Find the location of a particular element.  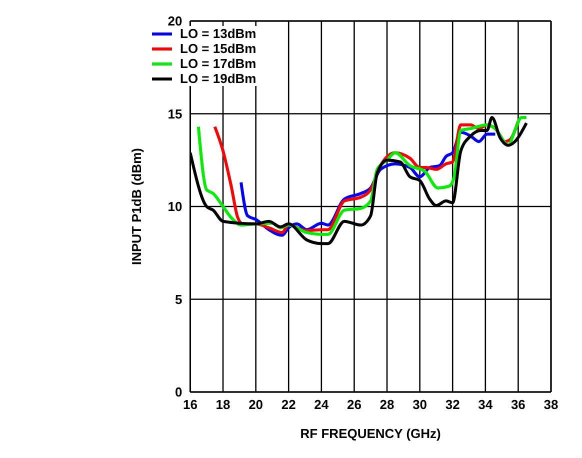

y-tick-label: 5 is located at coordinates (178, 299).